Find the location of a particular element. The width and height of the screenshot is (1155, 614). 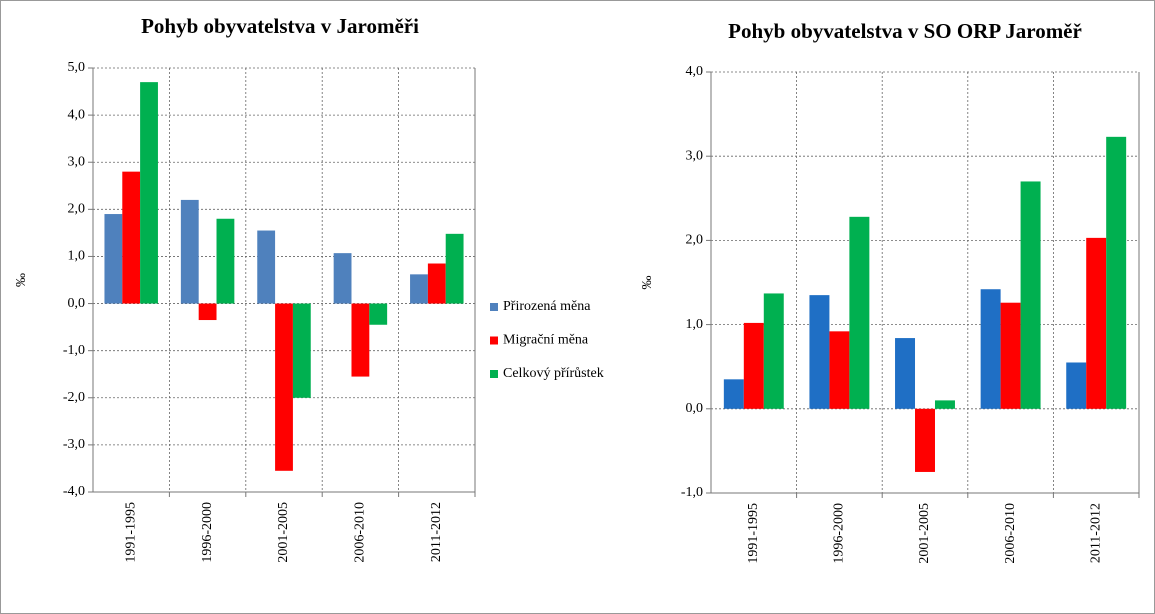

legend-label: Přirozená měna is located at coordinates (547, 306).